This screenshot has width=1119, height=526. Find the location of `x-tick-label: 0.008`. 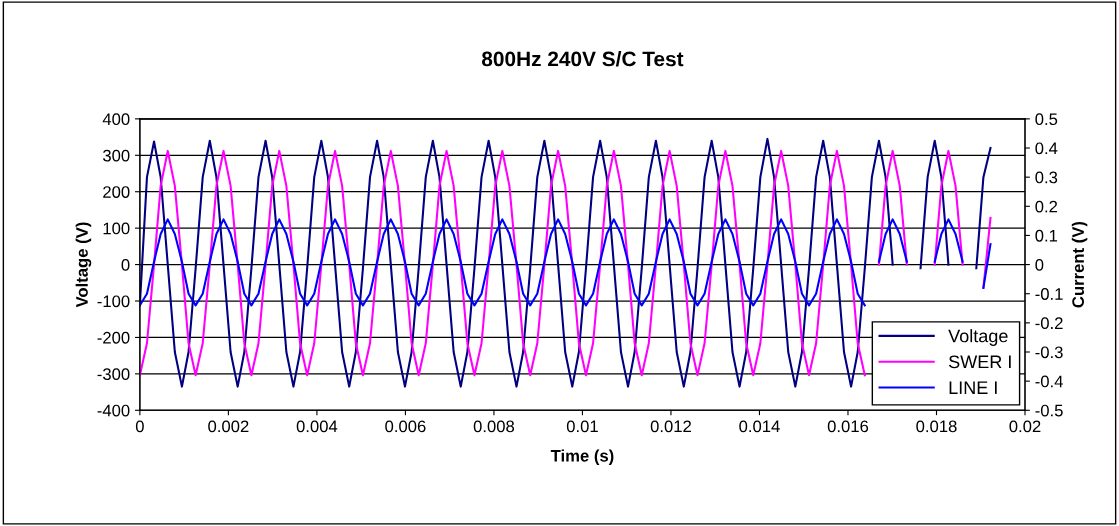

x-tick-label: 0.008 is located at coordinates (494, 426).